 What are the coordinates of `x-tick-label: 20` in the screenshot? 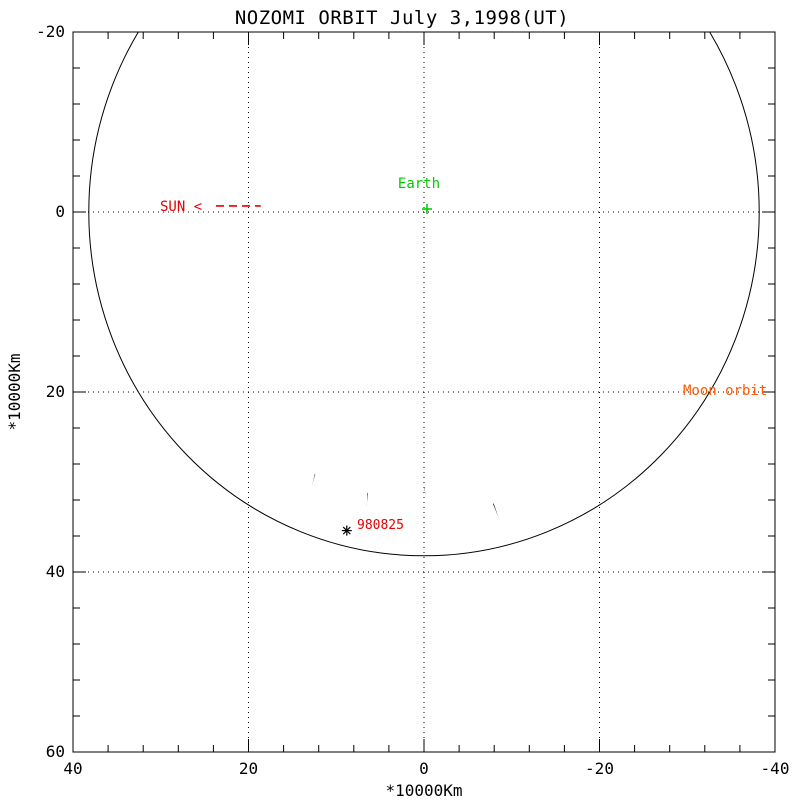 It's located at (248, 768).